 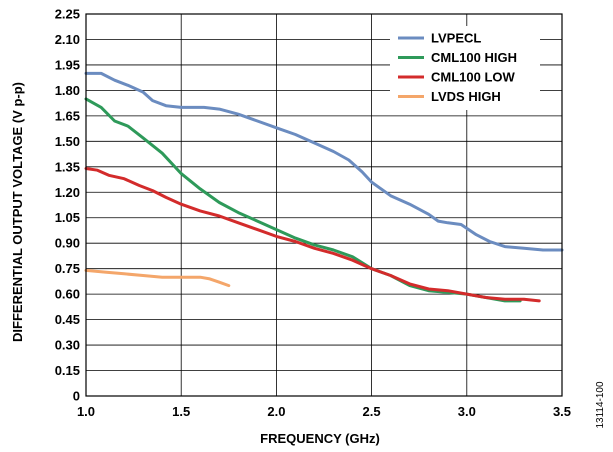 I want to click on y-tick-label: 0, so click(x=76, y=396).